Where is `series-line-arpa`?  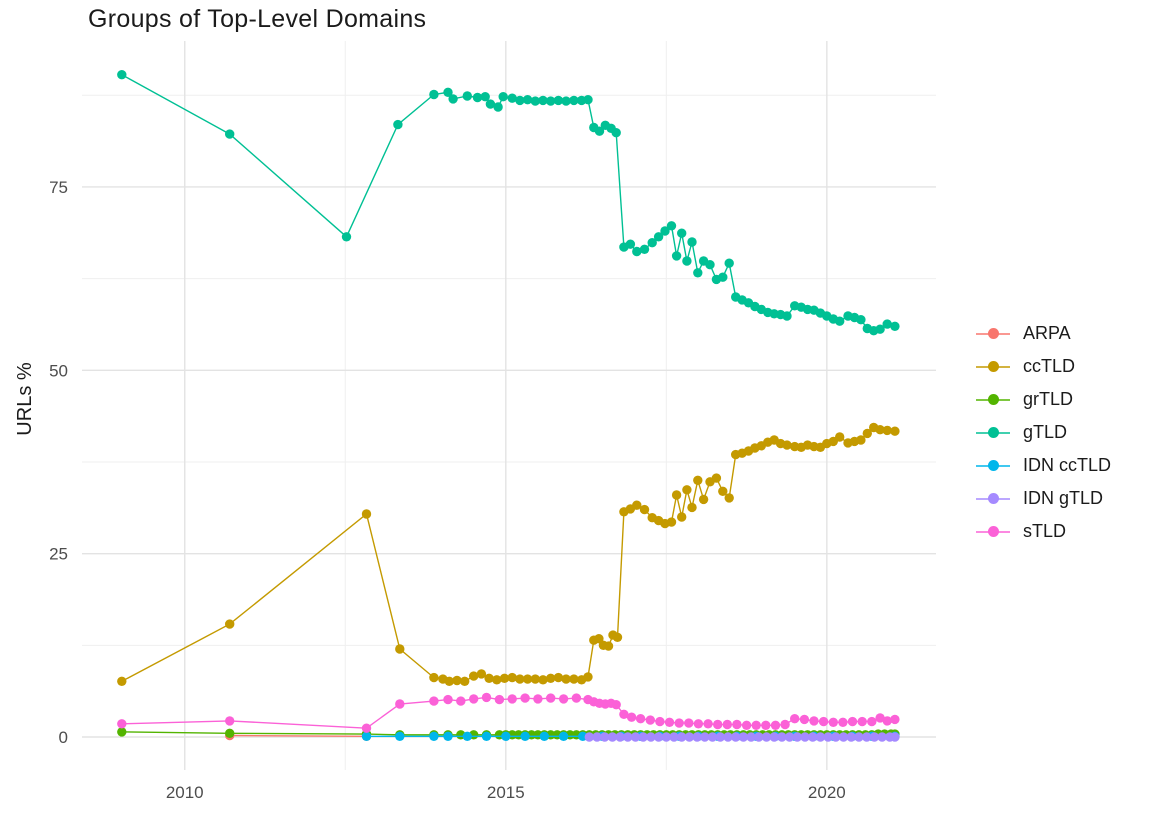
series-line-arpa is located at coordinates (298, 735).